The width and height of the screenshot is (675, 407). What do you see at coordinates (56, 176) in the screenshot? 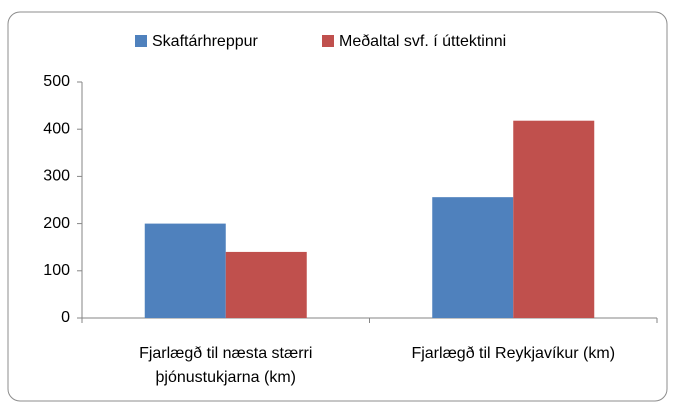
I see `y-tick-label: 300` at bounding box center [56, 176].